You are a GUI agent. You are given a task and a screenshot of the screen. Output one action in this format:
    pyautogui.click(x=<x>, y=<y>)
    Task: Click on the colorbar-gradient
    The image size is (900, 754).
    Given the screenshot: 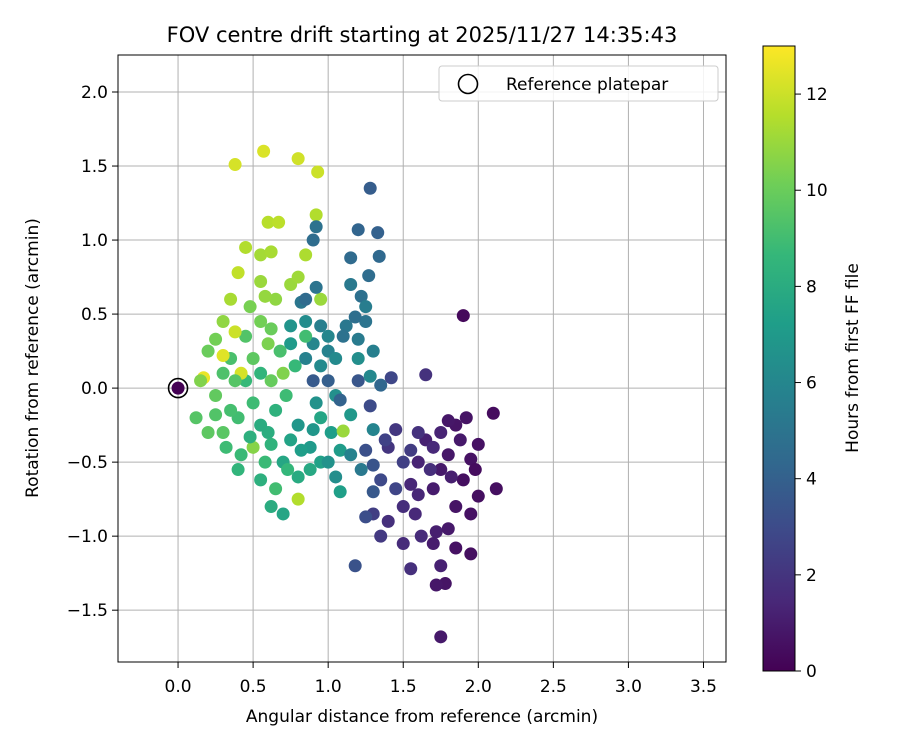 What is the action you would take?
    pyautogui.click(x=779, y=358)
    